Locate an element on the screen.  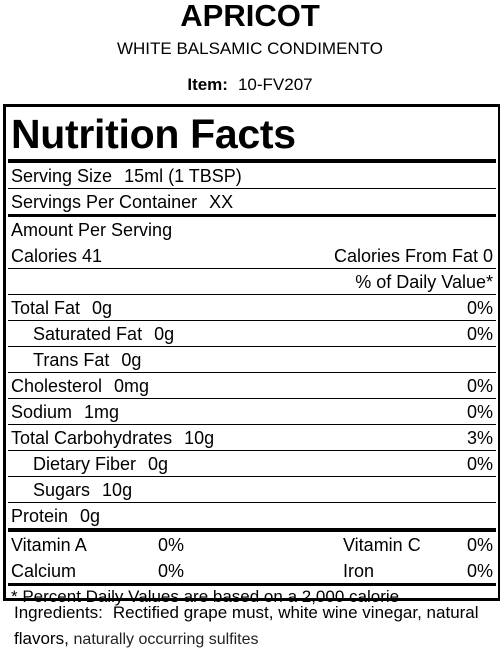
vitamin: Vitamin C 0% is located at coordinates (418, 545).